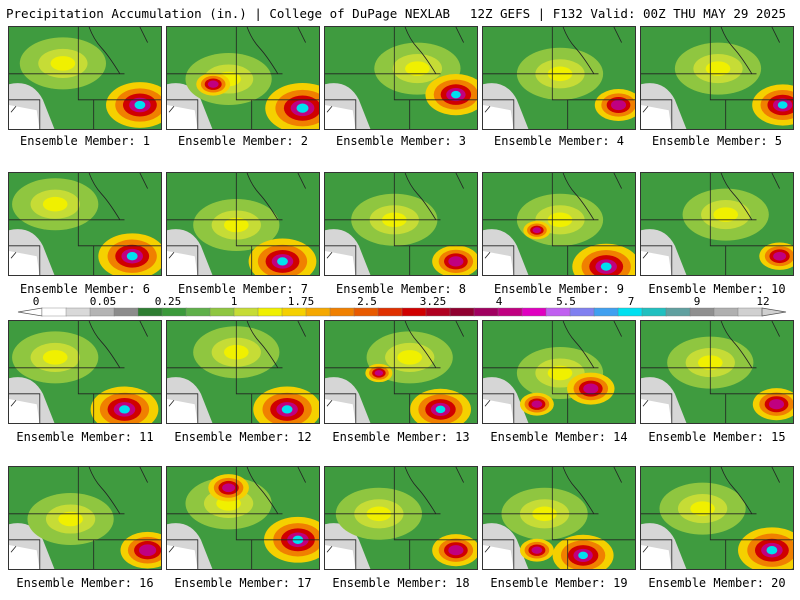  I want to click on colorbar-tick-label: 7, so click(631, 302).